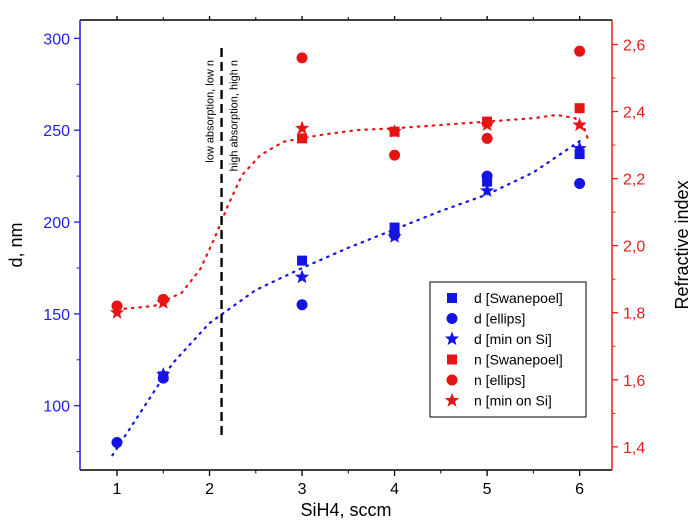 This screenshot has height=530, width=697. What do you see at coordinates (634, 113) in the screenshot?
I see `y-right-tick-label: 2,4` at bounding box center [634, 113].